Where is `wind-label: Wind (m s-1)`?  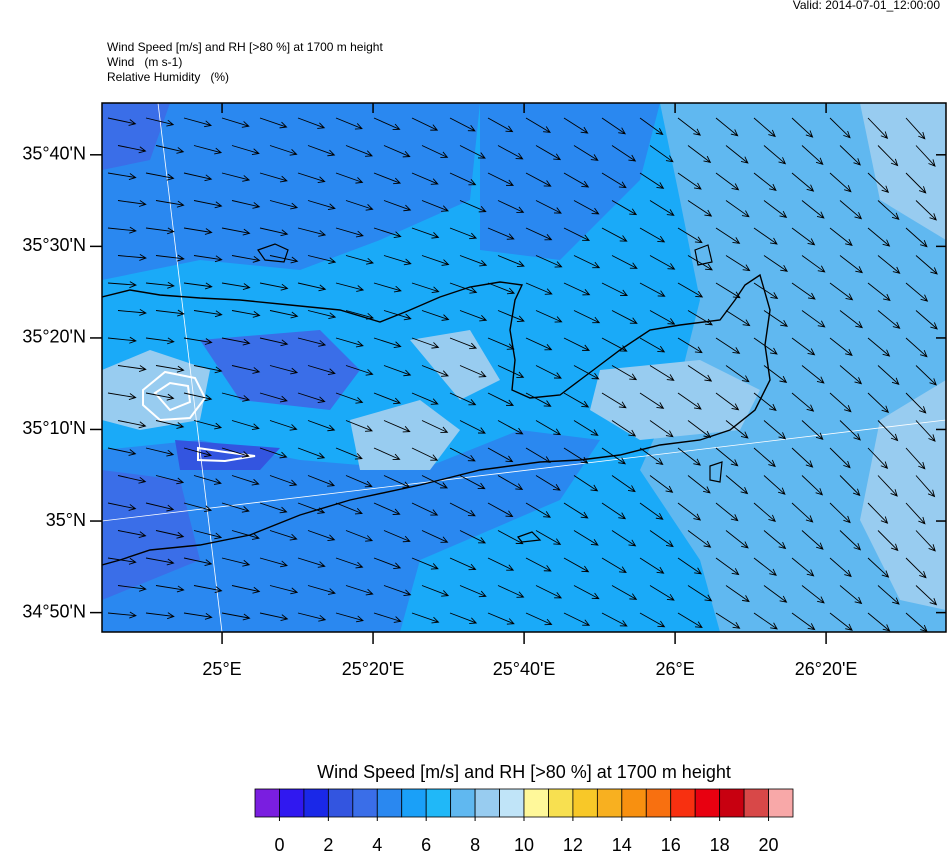
wind-label: Wind (m s-1) is located at coordinates (144, 62).